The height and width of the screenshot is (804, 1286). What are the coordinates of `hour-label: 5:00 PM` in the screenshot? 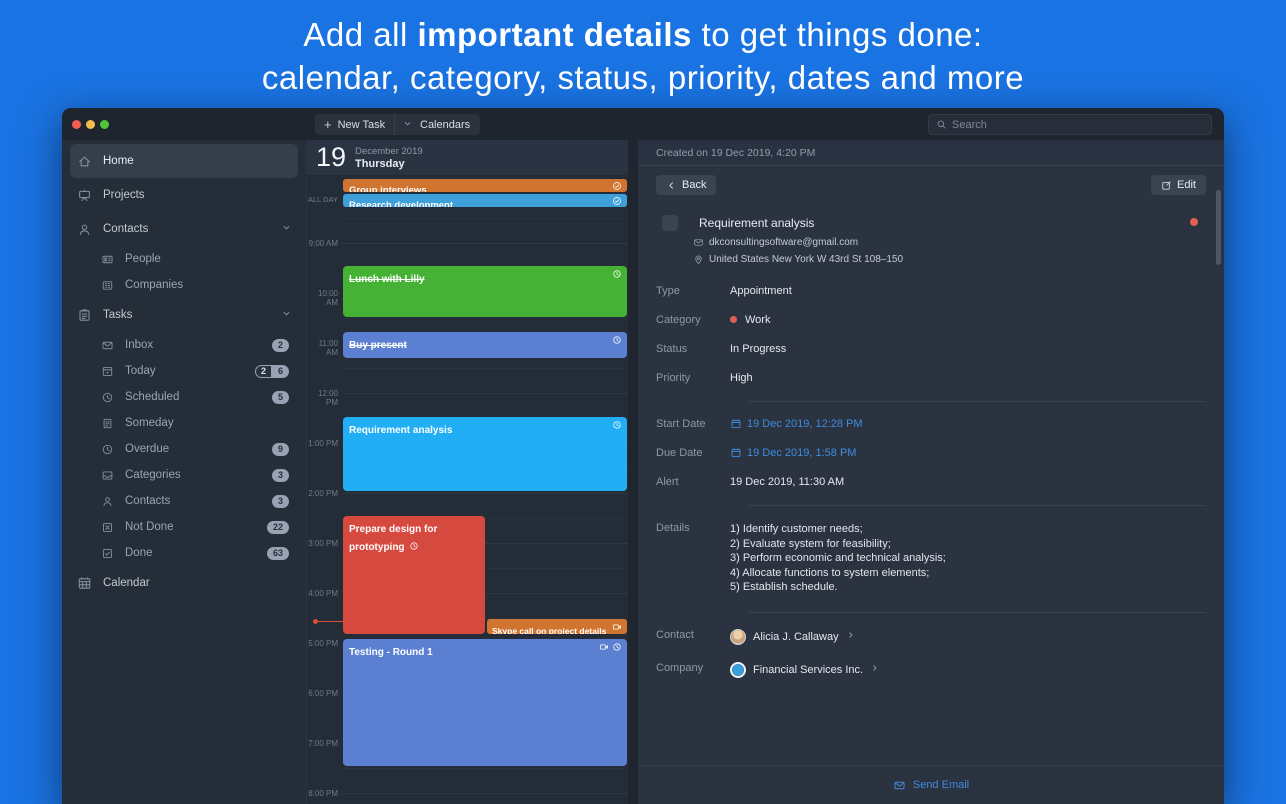 It's located at (323, 643).